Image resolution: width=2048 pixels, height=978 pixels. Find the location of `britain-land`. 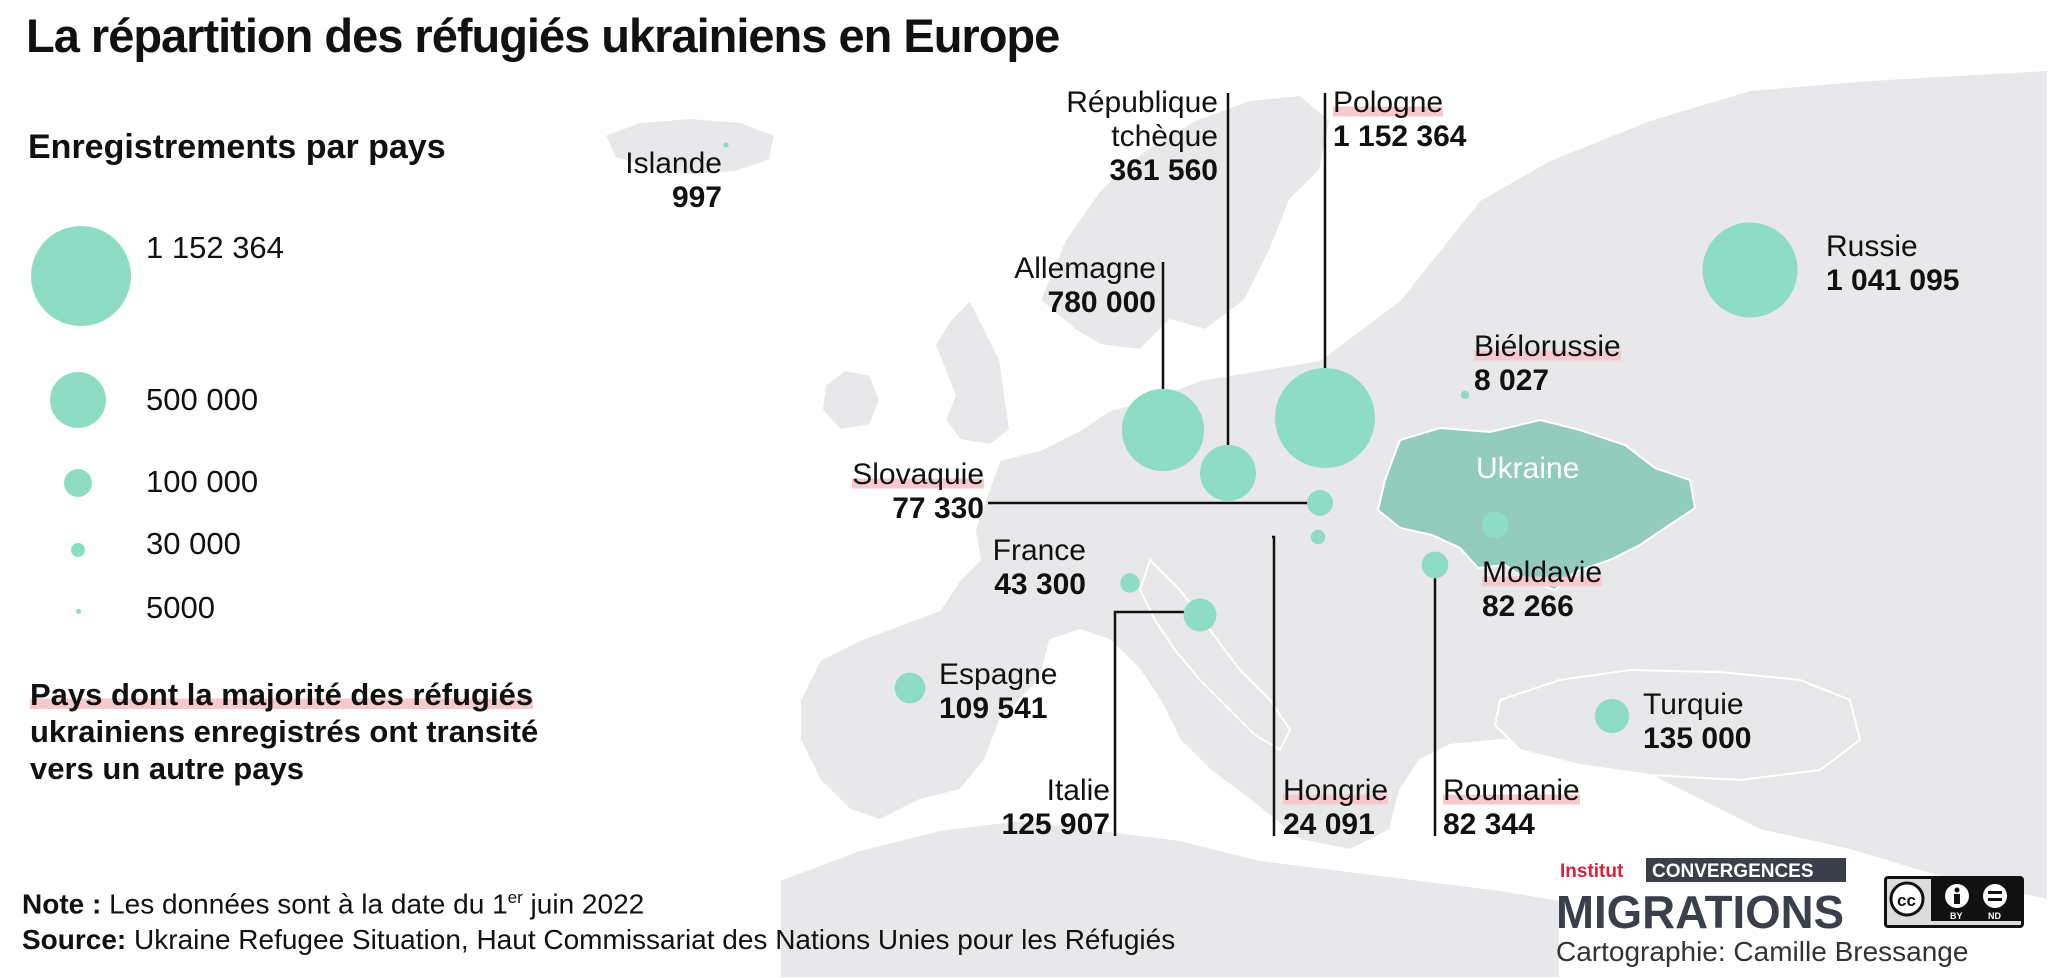

britain-land is located at coordinates (972, 372).